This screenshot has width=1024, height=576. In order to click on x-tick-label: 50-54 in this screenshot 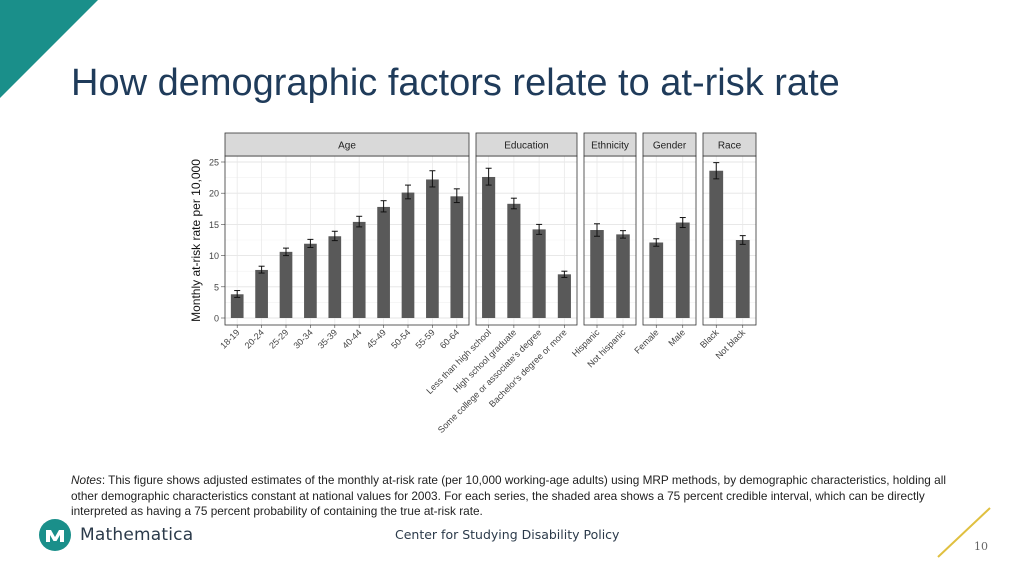, I will do `click(400, 338)`.